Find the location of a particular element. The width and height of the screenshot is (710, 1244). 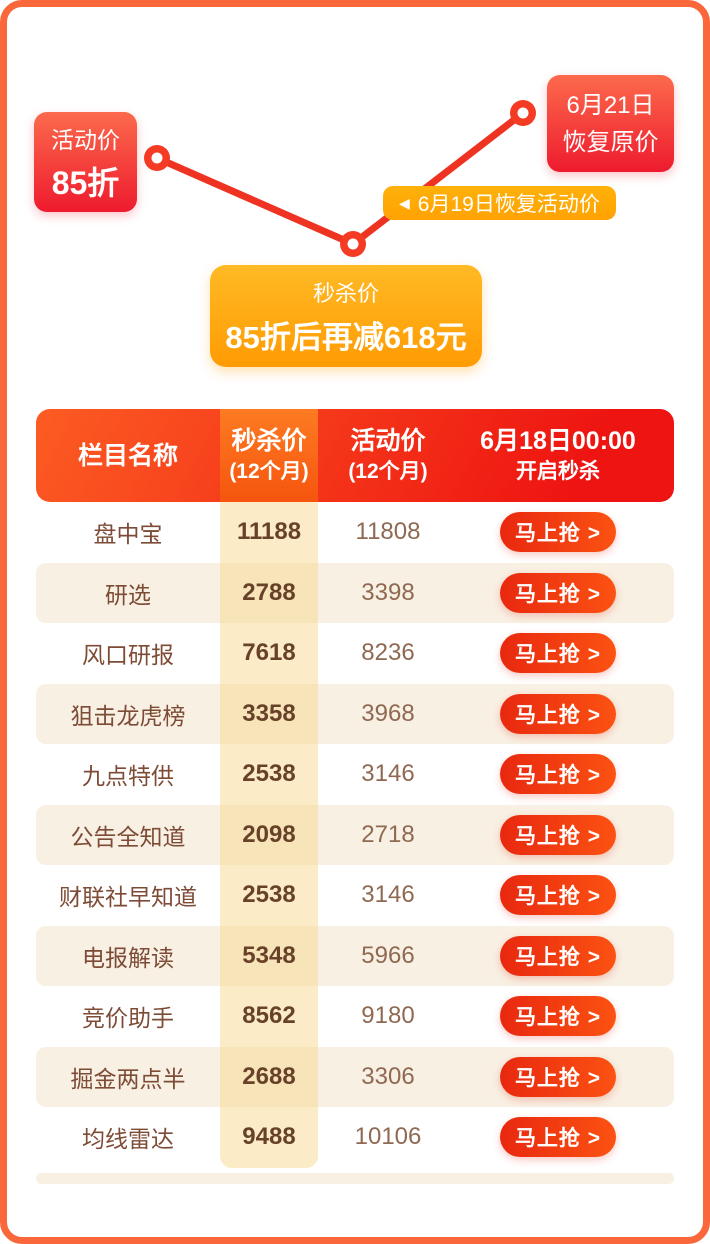

header-seckill-start: 6月18日00:00 开启秒杀 is located at coordinates (558, 455).